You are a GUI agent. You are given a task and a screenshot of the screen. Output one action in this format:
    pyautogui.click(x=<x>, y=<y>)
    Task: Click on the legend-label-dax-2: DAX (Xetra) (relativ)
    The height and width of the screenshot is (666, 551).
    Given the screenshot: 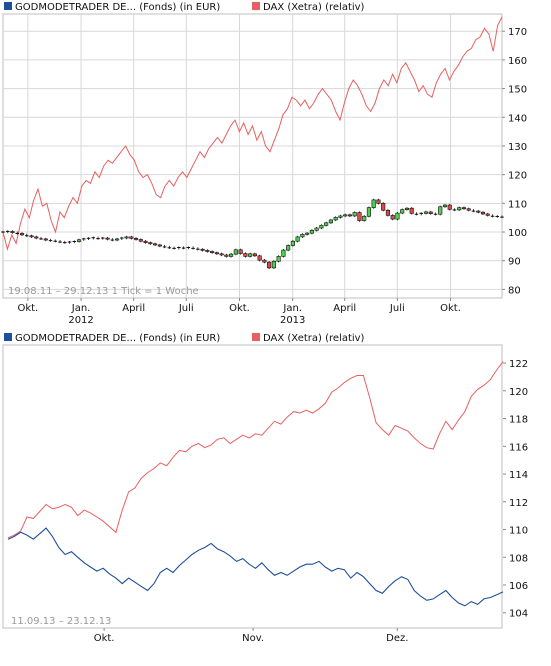 What is the action you would take?
    pyautogui.click(x=314, y=338)
    